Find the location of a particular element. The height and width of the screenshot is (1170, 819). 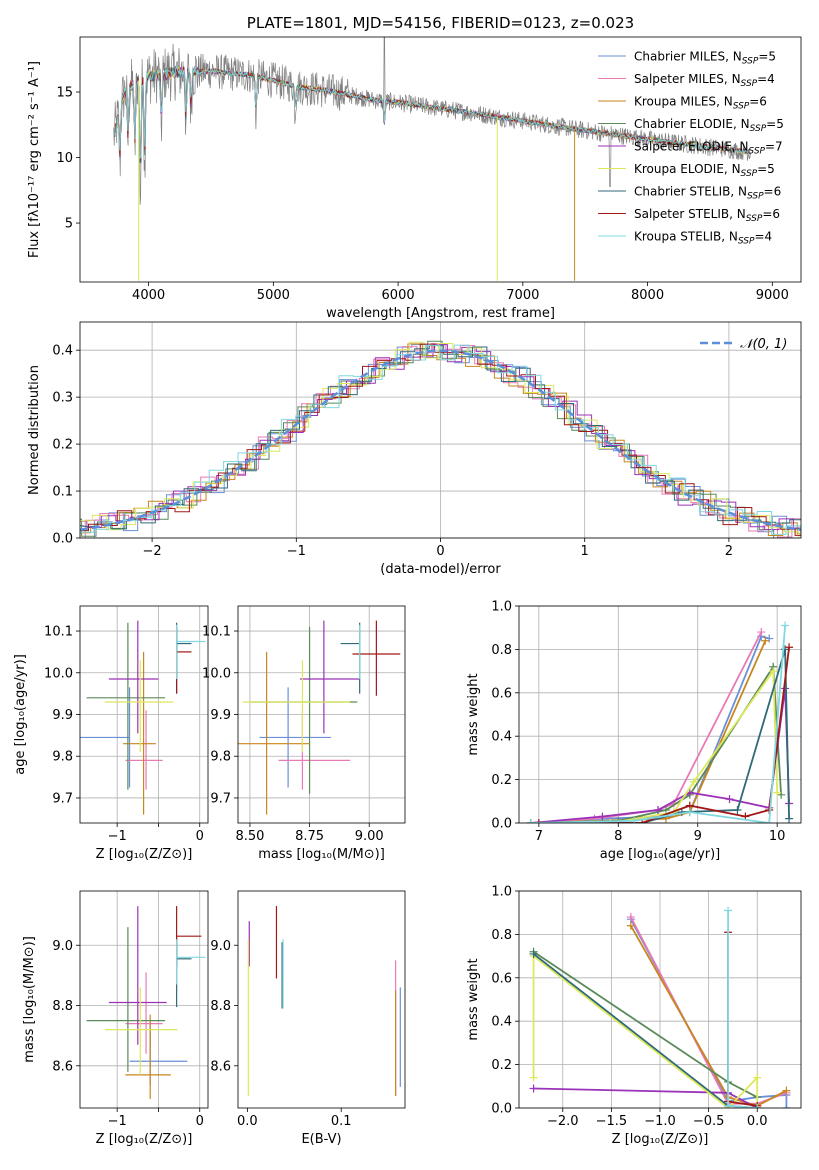

x-tick-label: 7000 is located at coordinates (522, 295).